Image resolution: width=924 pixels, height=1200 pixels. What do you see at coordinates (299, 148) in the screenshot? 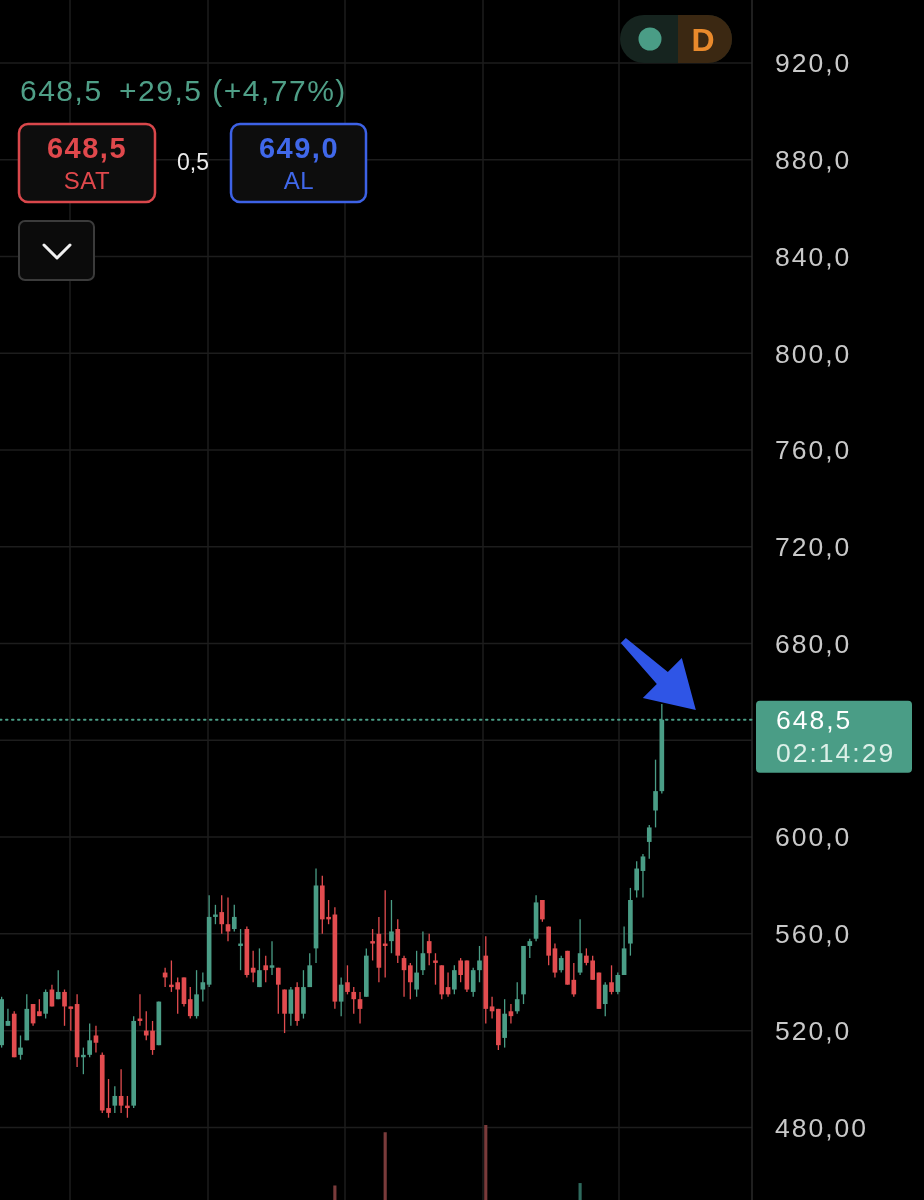
I see `annotation: 649,0` at bounding box center [299, 148].